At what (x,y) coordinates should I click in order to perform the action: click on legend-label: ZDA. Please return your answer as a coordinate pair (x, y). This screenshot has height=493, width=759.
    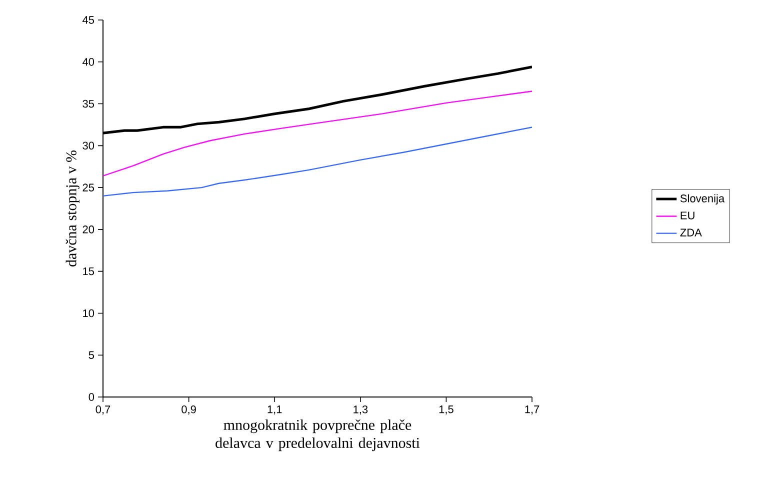
    Looking at the image, I should click on (691, 232).